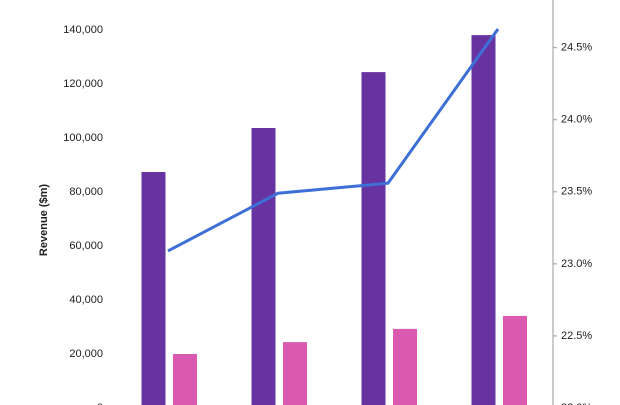 The image size is (620, 405). Describe the element at coordinates (83, 30) in the screenshot. I see `y-tick-label: 140,000` at that location.